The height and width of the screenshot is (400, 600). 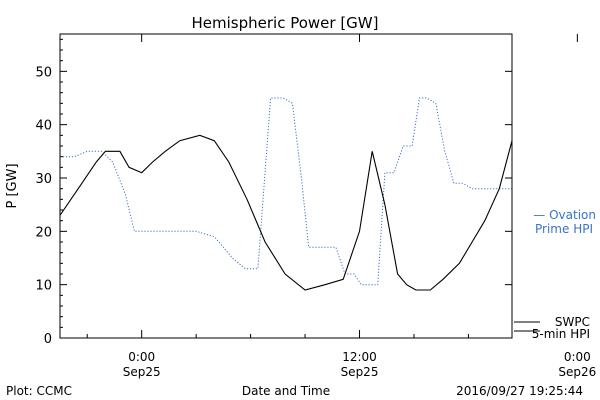 I want to click on legend-ovation: — Ovation Prime HPI, so click(x=564, y=222).